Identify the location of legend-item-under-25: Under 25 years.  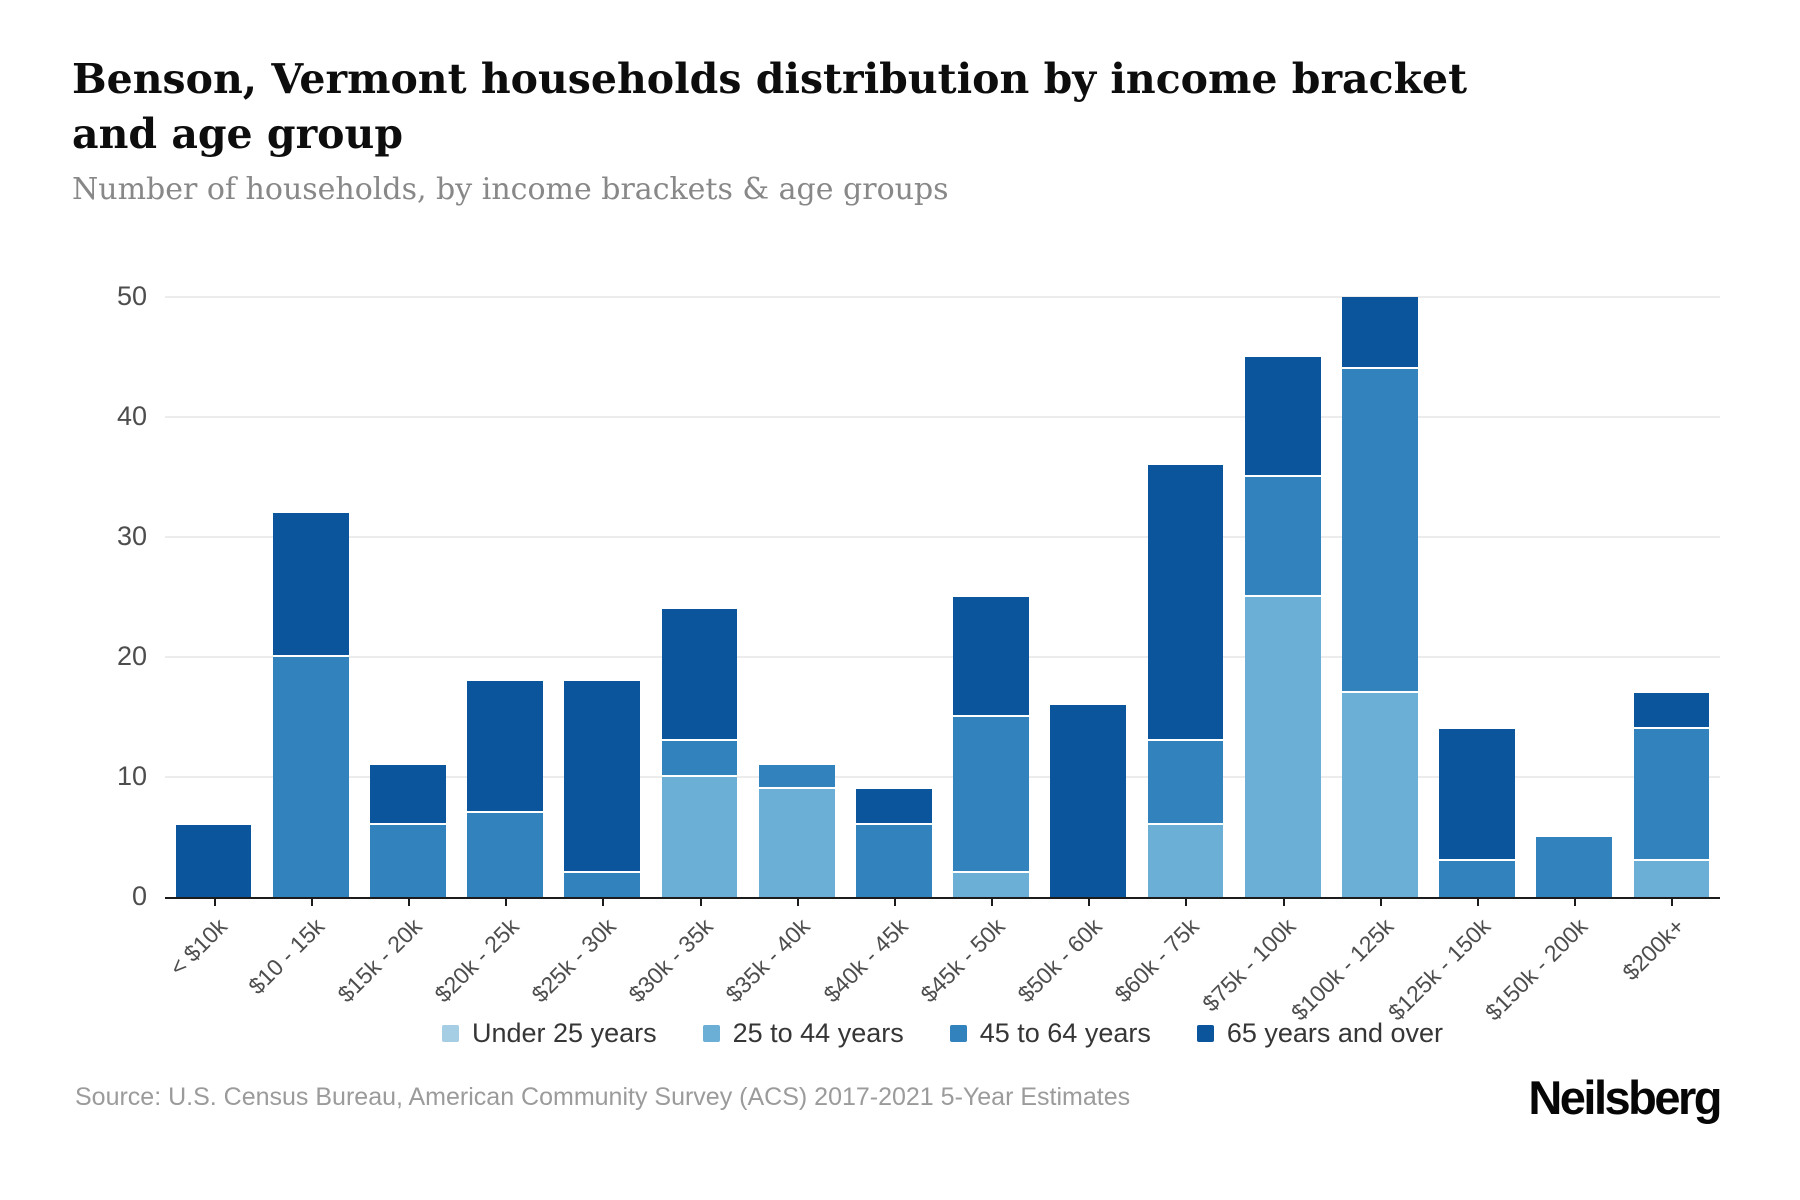
(549, 1033).